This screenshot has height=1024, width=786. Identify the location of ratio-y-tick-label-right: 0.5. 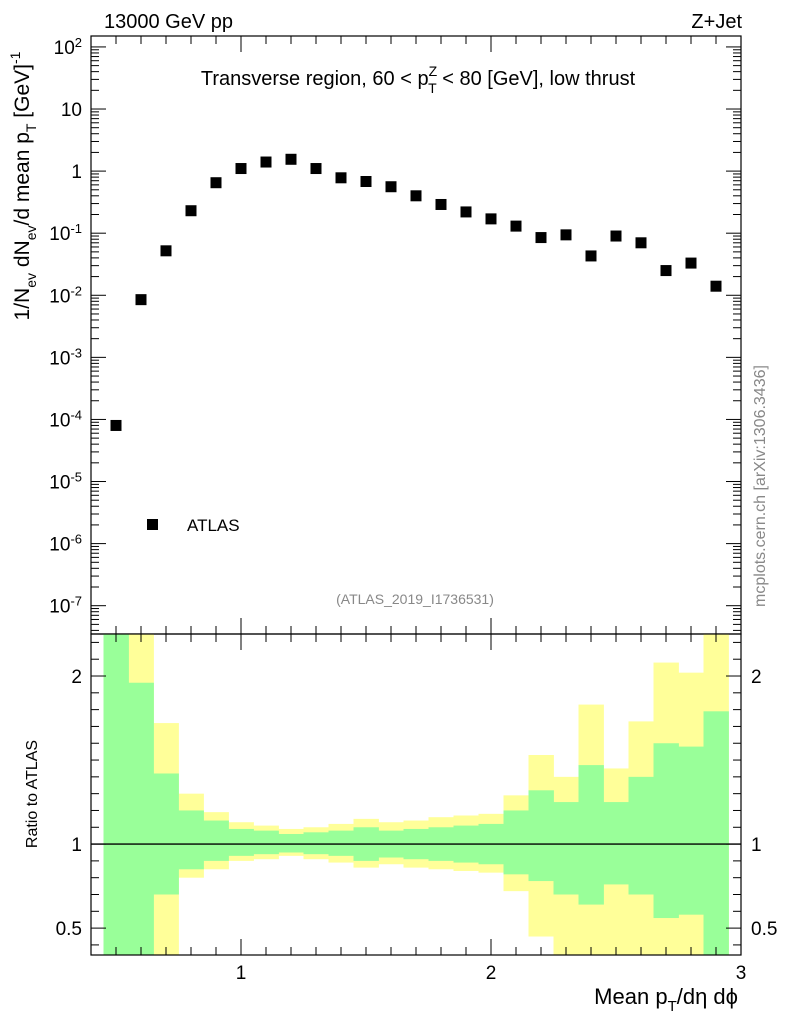
(764, 929).